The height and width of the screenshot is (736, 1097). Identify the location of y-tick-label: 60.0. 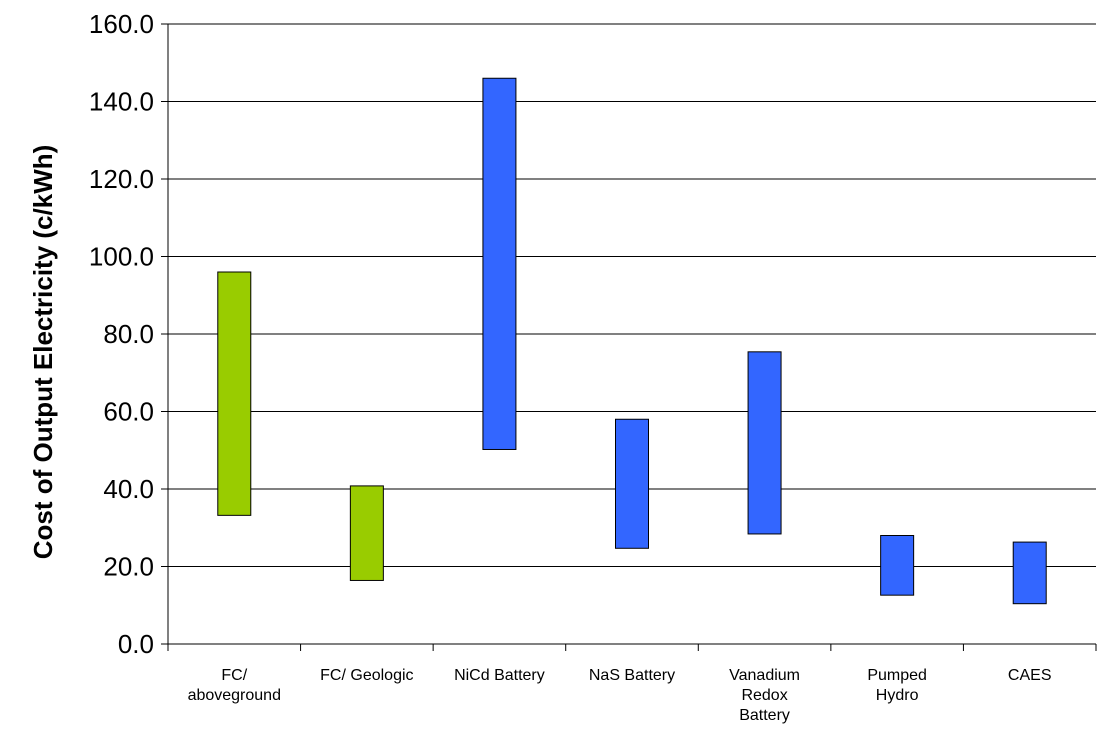
(128, 412).